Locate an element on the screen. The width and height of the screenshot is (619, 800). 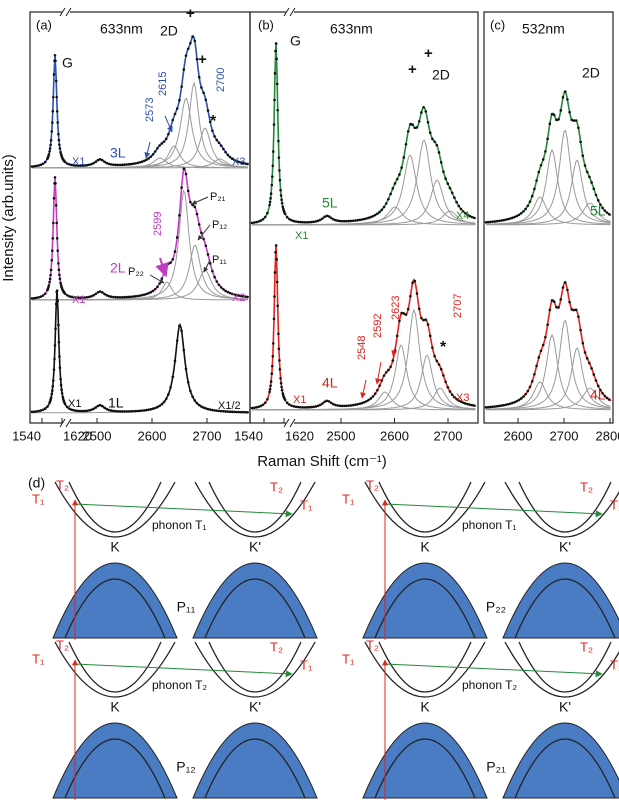
band-diagram: K K' T₁ T₂ T₂ T₁ phonon T₂ P₂₁ is located at coordinates (480, 718).